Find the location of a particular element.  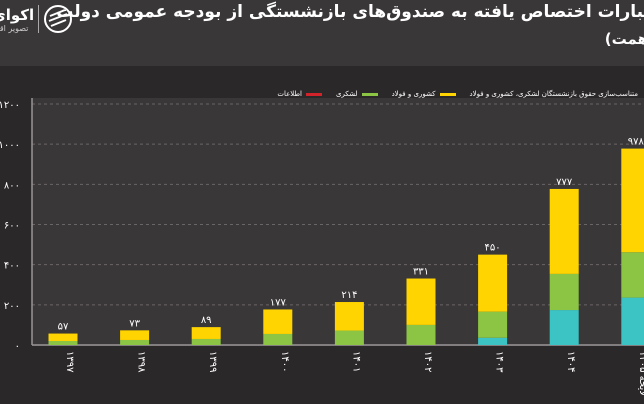

x-tick-label: ۱۳۹۷ is located at coordinates (69, 362).